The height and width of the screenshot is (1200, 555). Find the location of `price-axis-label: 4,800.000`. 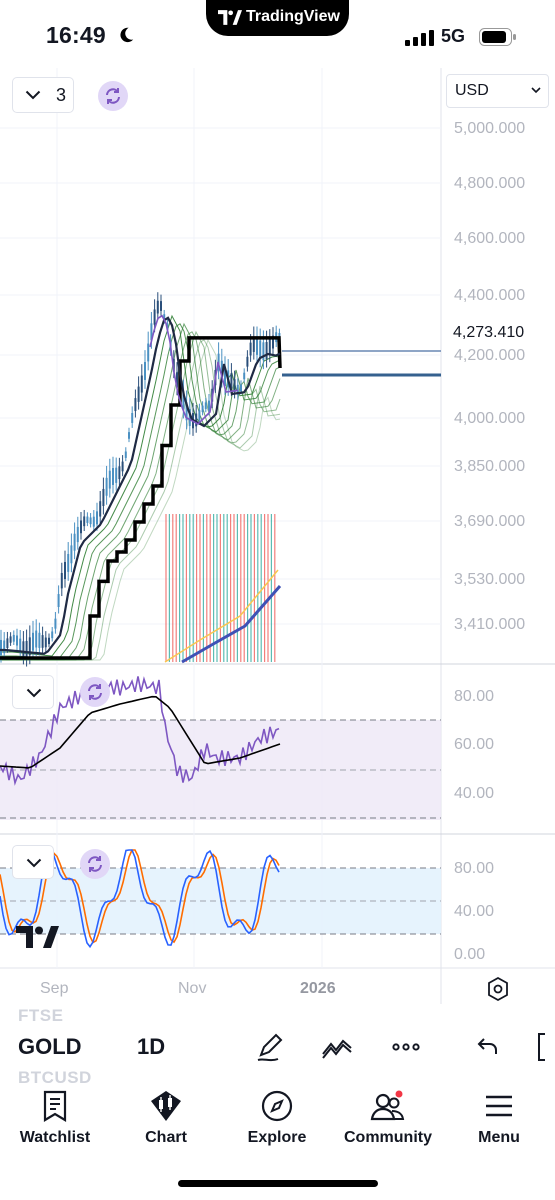

price-axis-label: 4,800.000 is located at coordinates (490, 183).